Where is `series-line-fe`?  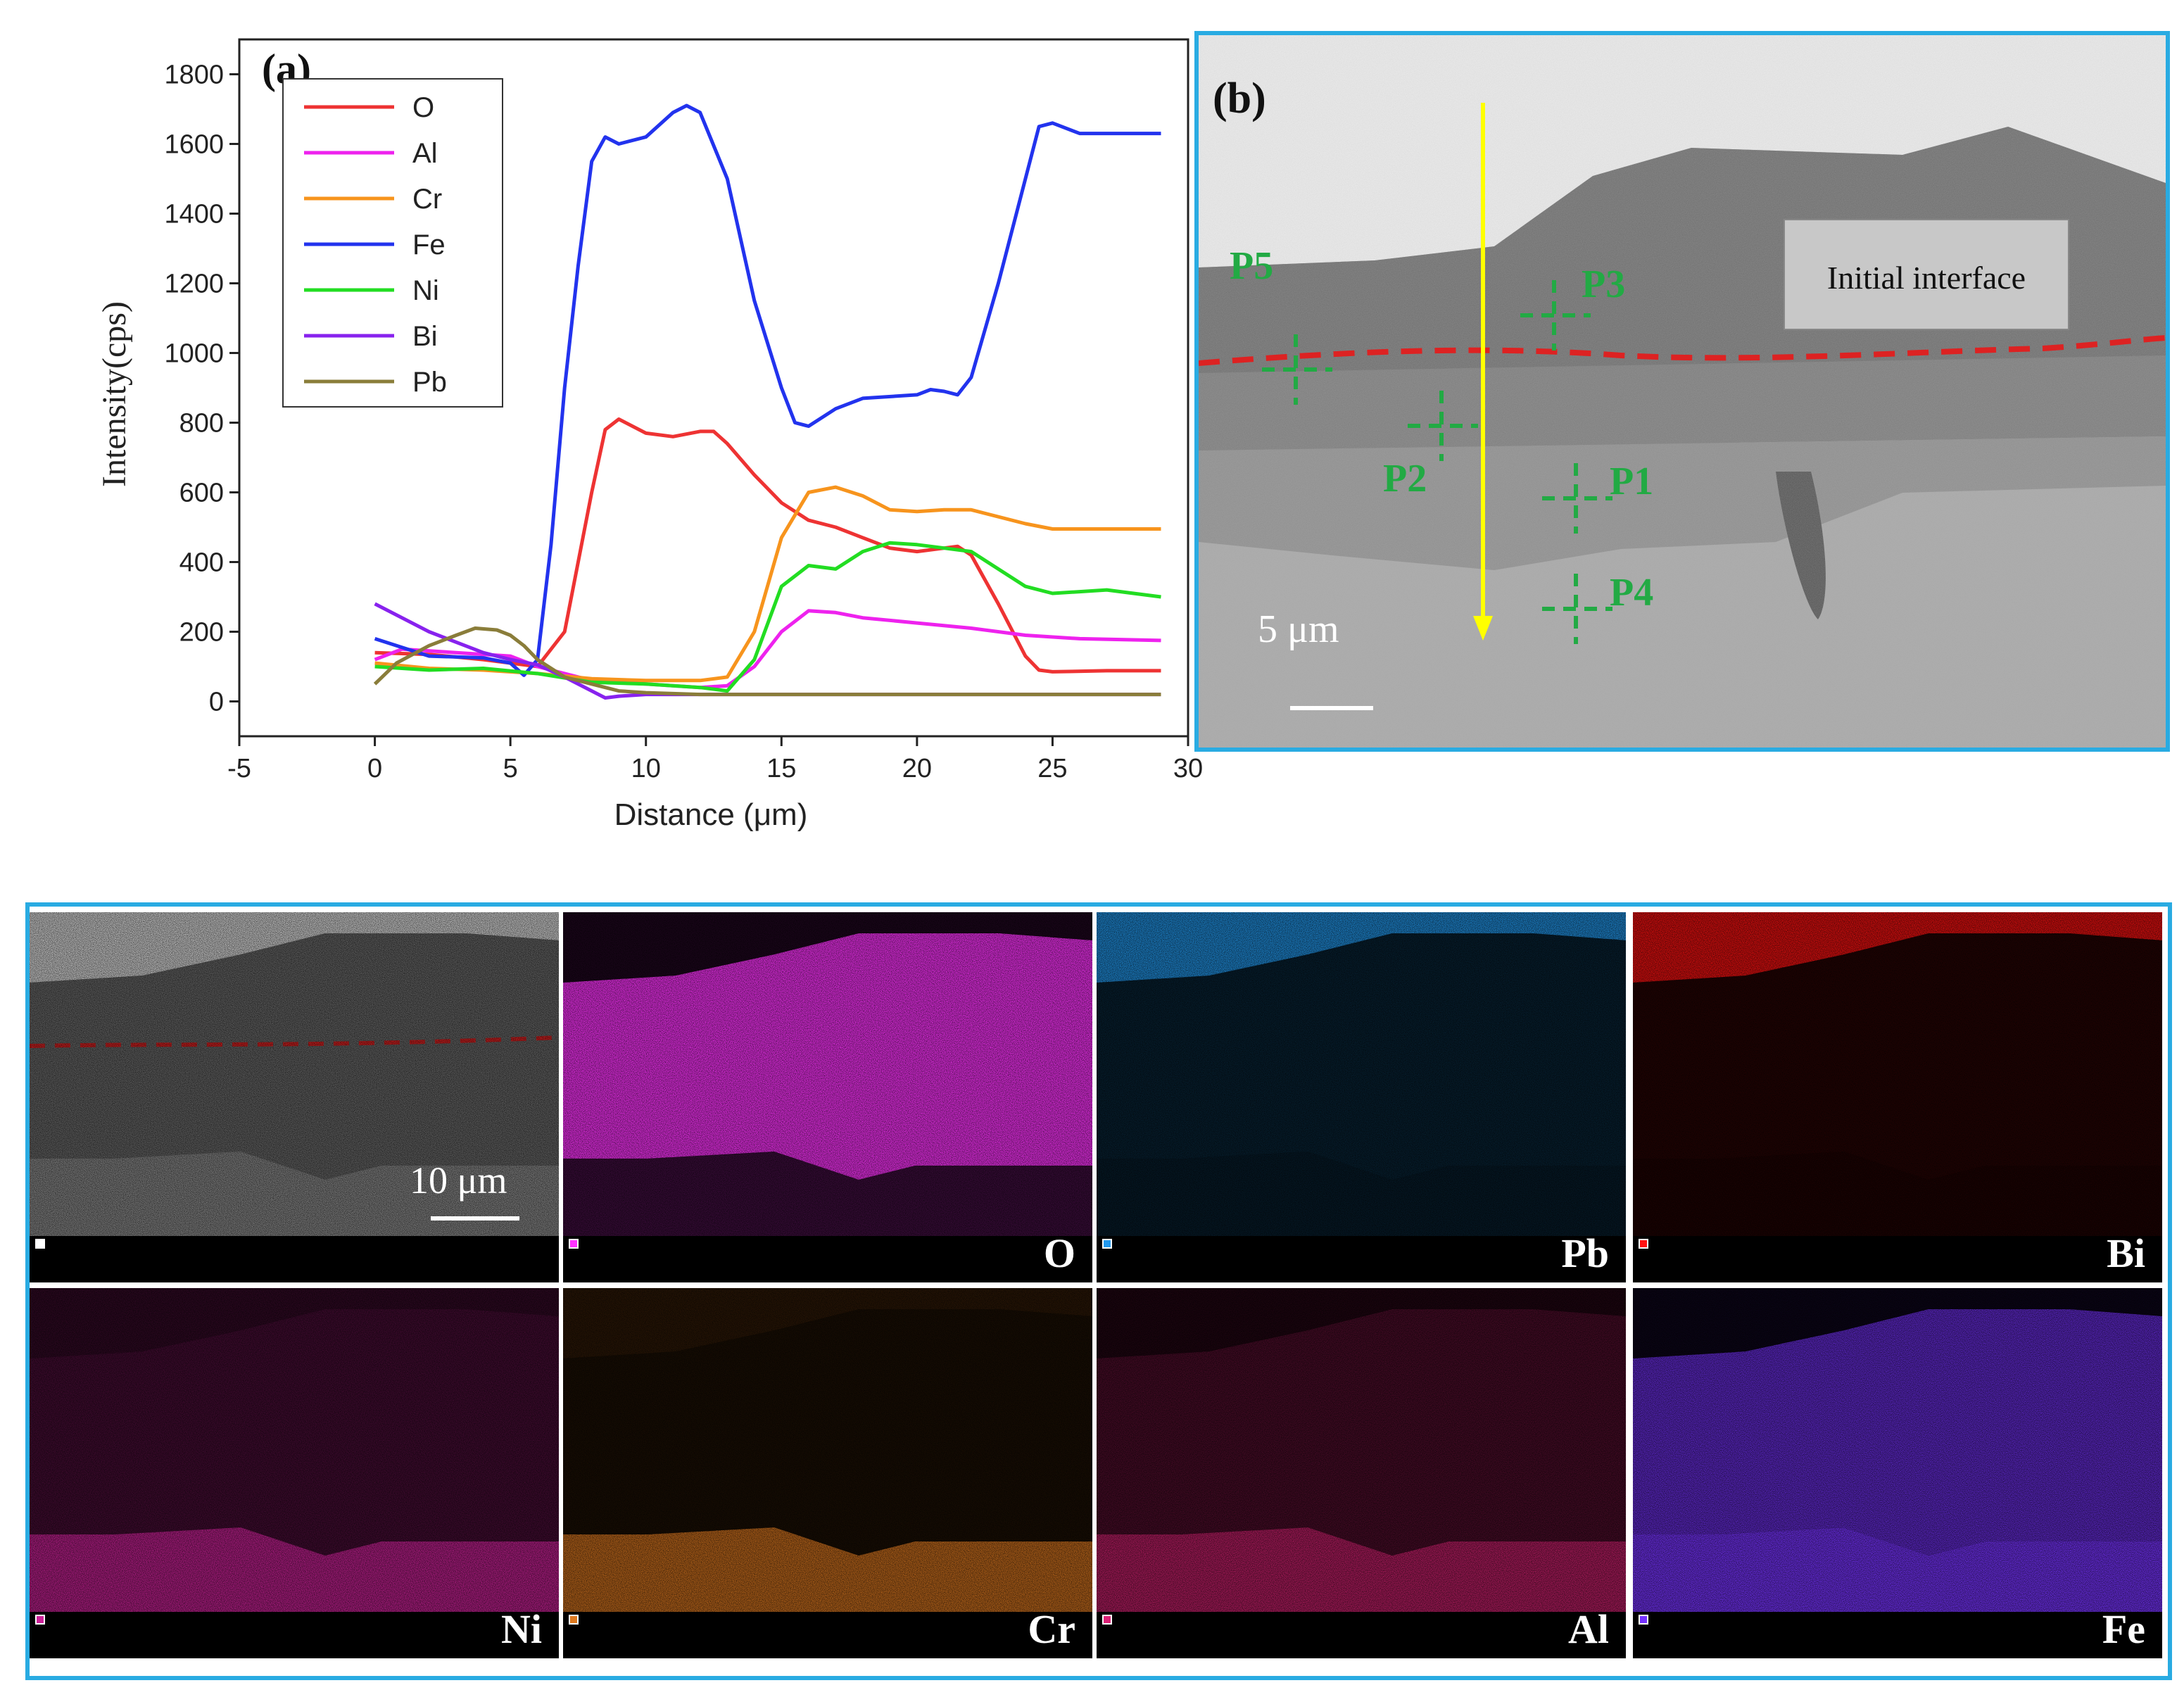 series-line-fe is located at coordinates (767, 390).